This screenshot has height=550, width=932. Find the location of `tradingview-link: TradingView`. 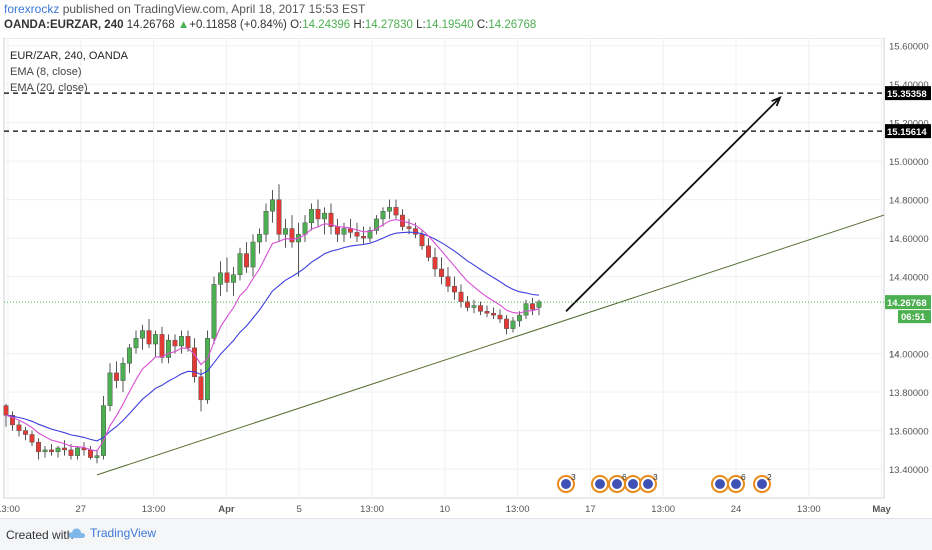

tradingview-link: TradingView is located at coordinates (112, 533).